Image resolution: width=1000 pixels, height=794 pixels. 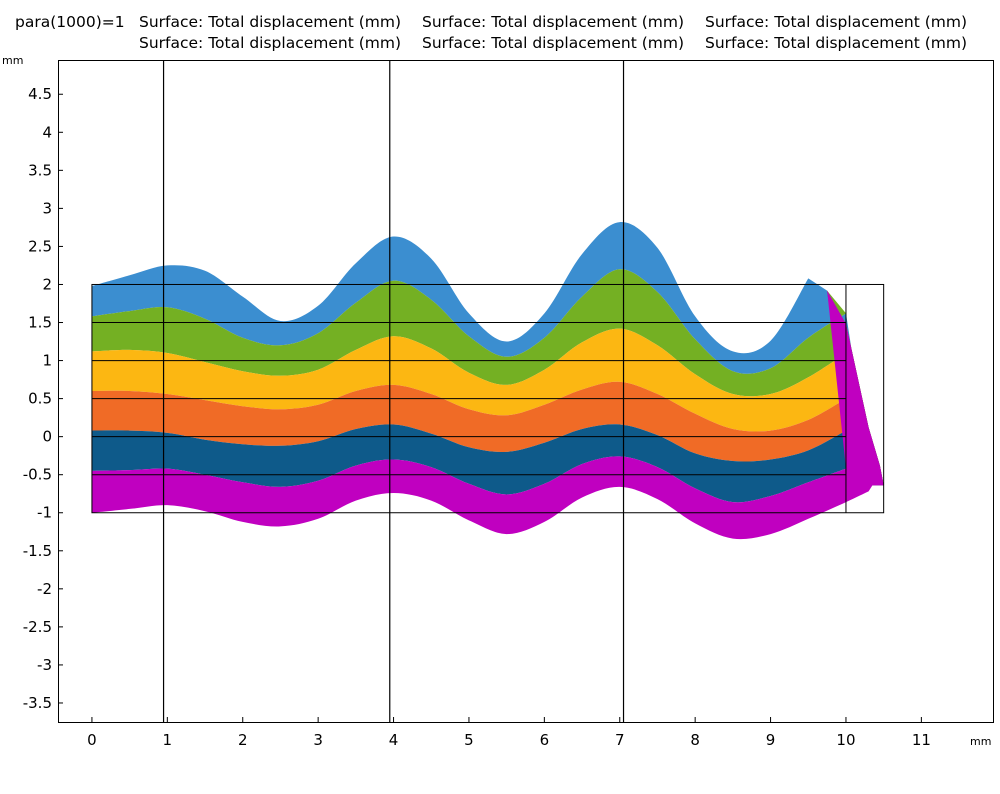 What do you see at coordinates (92, 740) in the screenshot?
I see `x-tick-label: 0` at bounding box center [92, 740].